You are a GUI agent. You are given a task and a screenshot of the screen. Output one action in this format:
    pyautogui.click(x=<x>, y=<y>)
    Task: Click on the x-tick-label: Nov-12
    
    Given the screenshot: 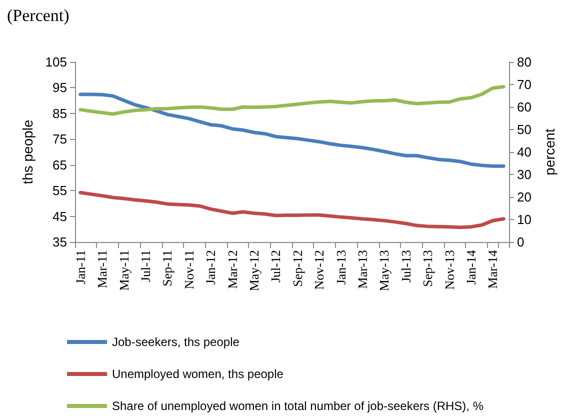 What is the action you would take?
    pyautogui.click(x=319, y=270)
    